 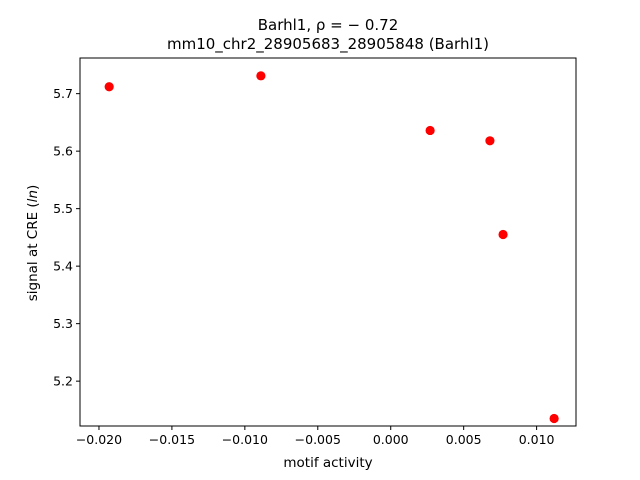 What do you see at coordinates (33, 251) in the screenshot?
I see `y-axis-label-prefix: signal at CRE (` at bounding box center [33, 251].